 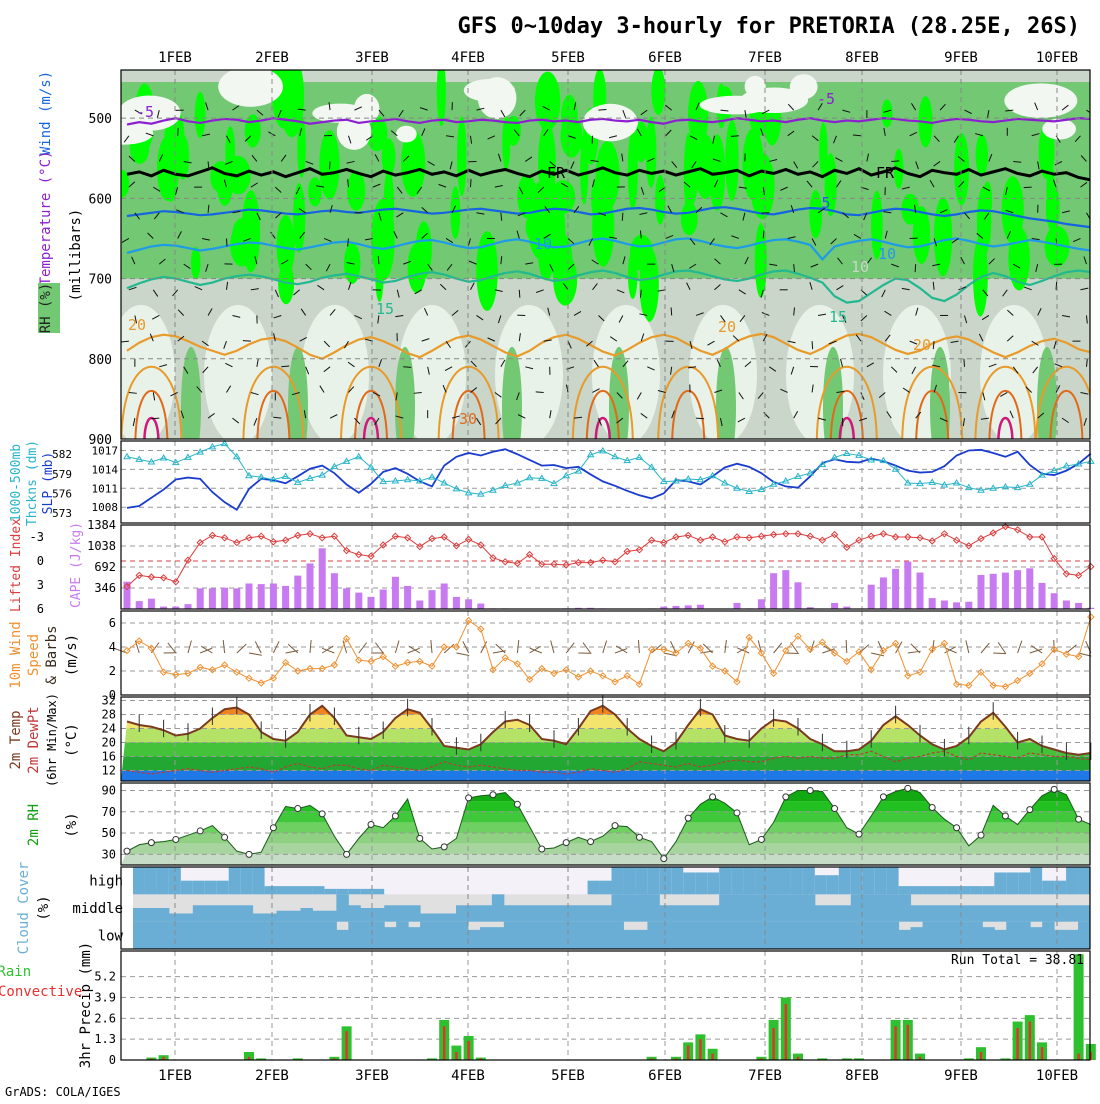 What do you see at coordinates (76, 565) in the screenshot?
I see `panel-side-label: CAPE (J/kg)` at bounding box center [76, 565].